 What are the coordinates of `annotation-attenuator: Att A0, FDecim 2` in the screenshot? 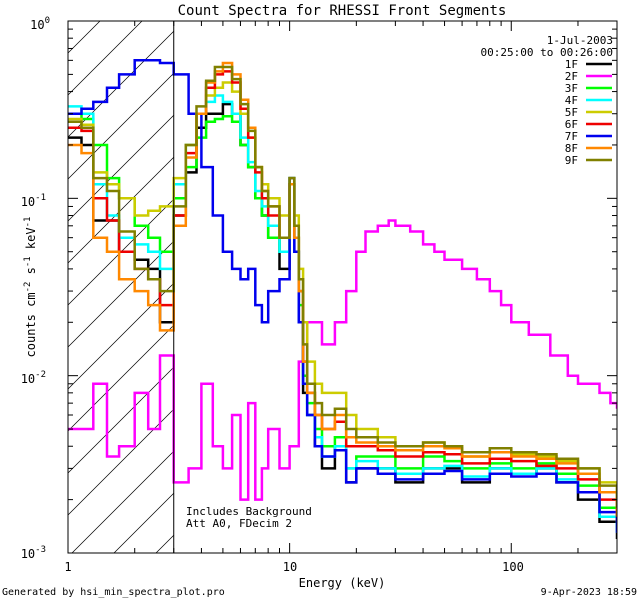 It's located at (239, 523).